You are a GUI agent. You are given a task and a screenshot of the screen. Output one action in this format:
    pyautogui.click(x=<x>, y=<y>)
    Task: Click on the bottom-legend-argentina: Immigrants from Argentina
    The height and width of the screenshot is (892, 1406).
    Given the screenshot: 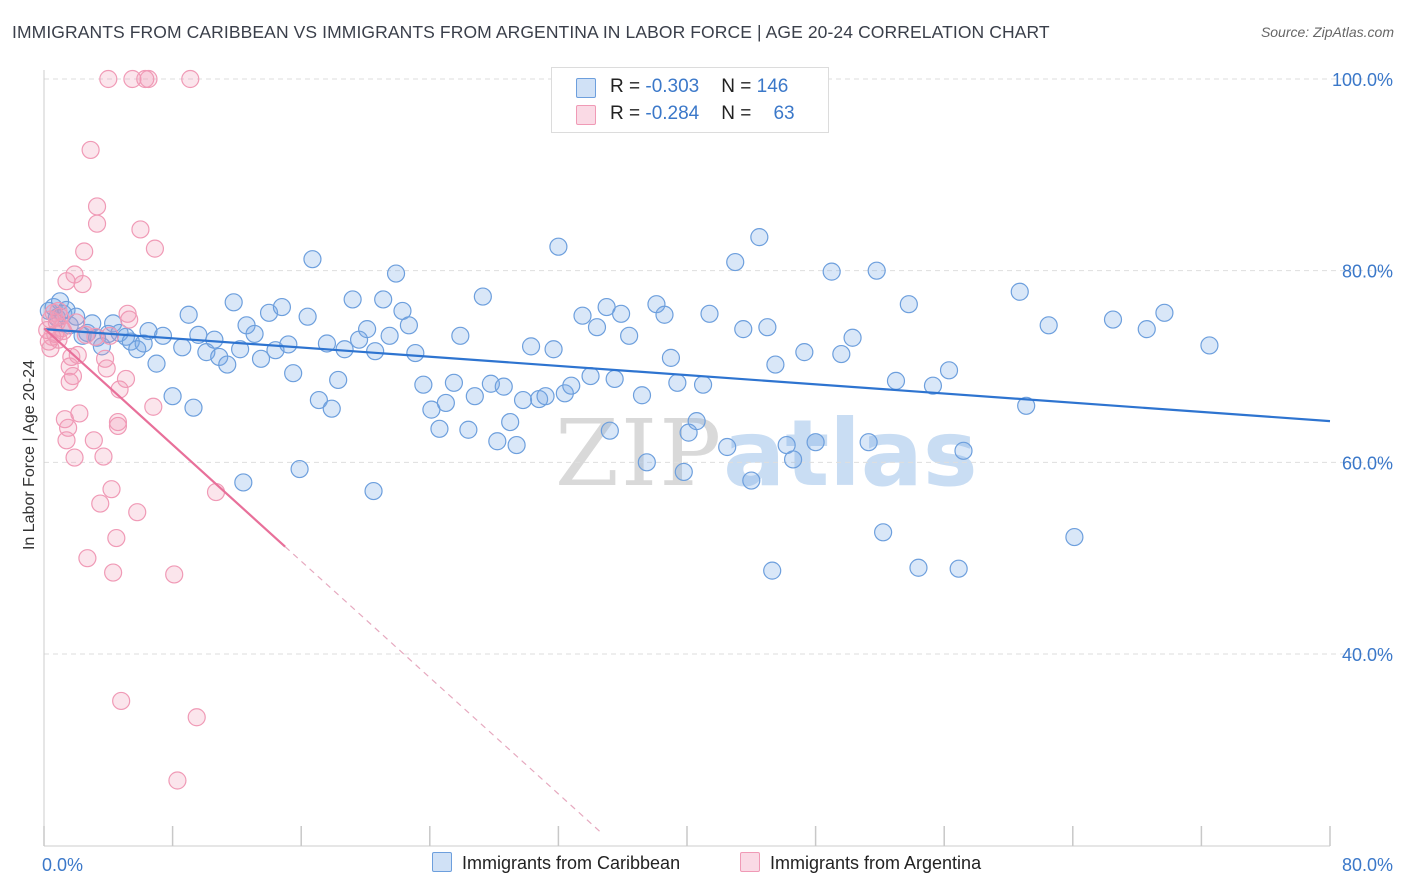 What is the action you would take?
    pyautogui.click(x=860, y=863)
    